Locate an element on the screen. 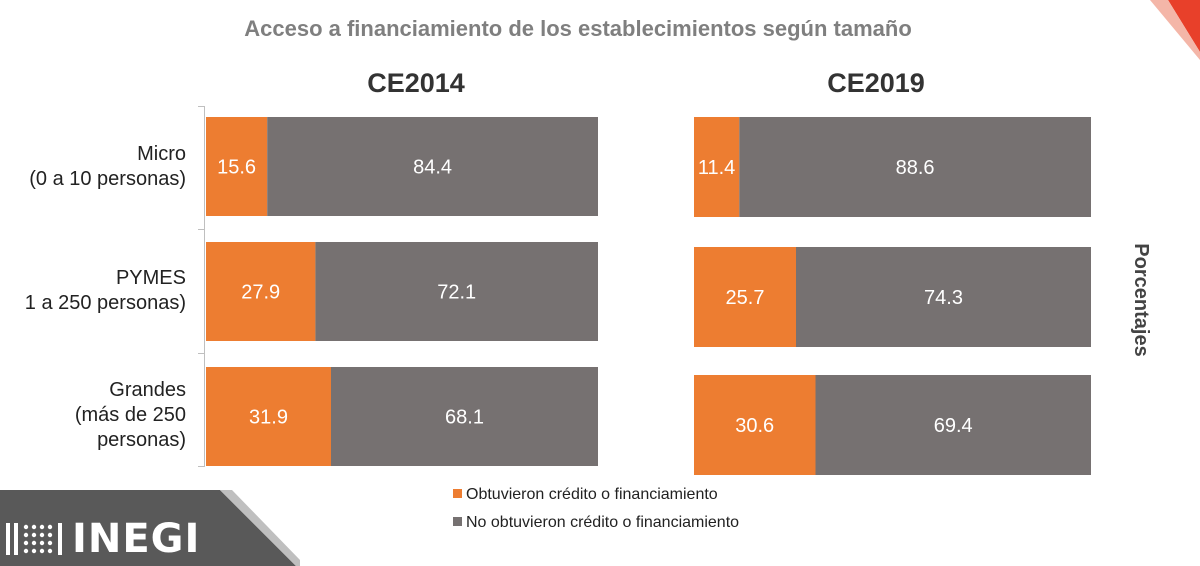 Image resolution: width=1200 pixels, height=566 pixels. data-label-ce2014-obtained-0: 15.6 is located at coordinates (236, 168).